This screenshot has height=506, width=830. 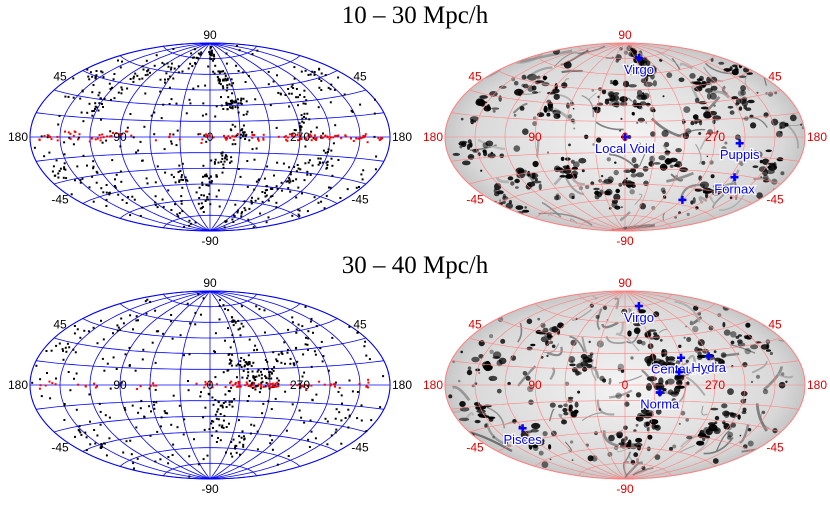 I want to click on grid-meridian, so click(x=565, y=137).